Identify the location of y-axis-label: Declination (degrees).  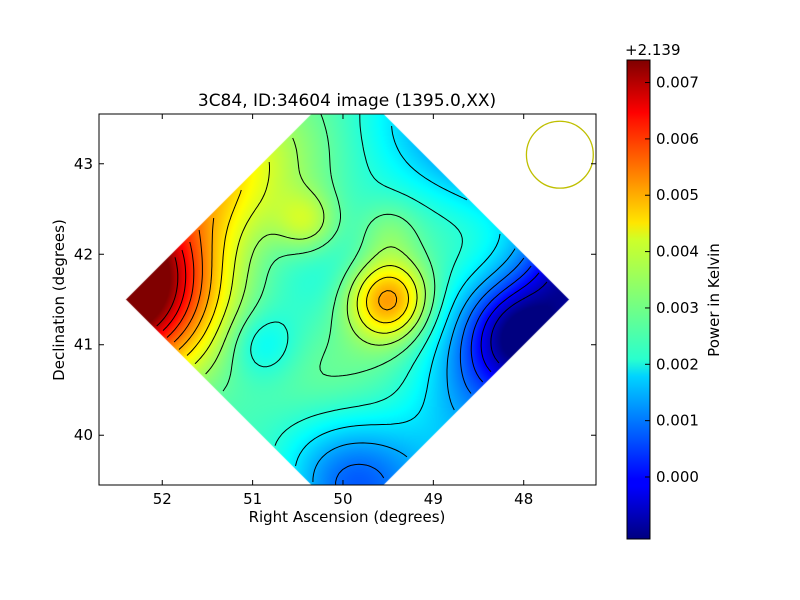
(59, 300).